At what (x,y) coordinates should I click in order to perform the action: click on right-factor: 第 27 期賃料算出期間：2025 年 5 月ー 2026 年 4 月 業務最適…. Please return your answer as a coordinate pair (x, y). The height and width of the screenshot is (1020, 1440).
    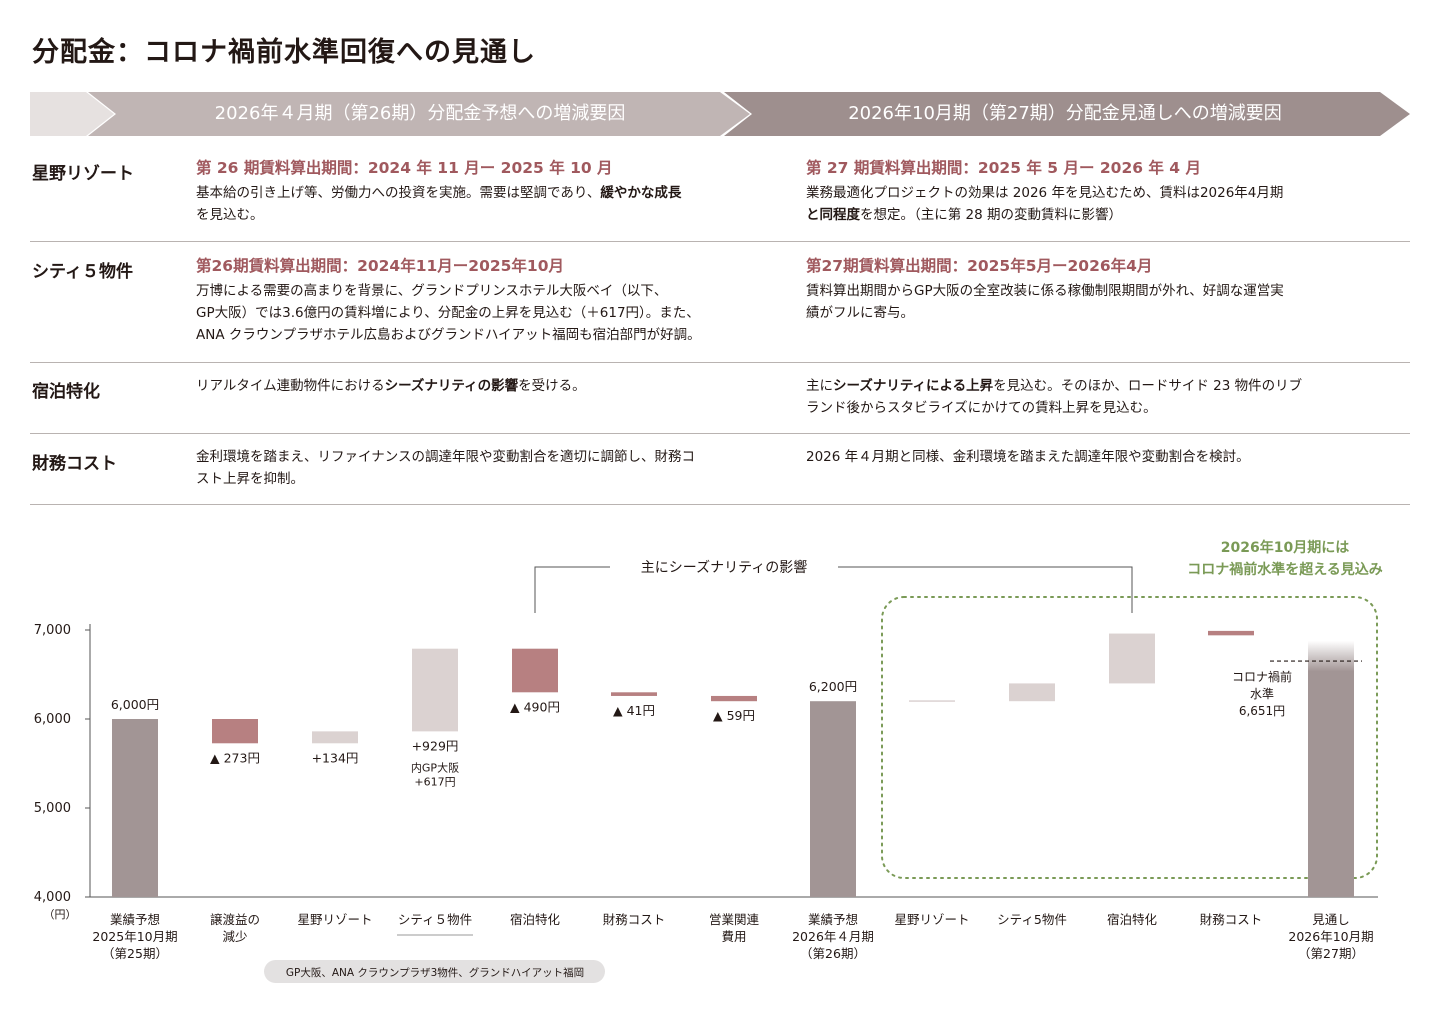
    Looking at the image, I should click on (1106, 191).